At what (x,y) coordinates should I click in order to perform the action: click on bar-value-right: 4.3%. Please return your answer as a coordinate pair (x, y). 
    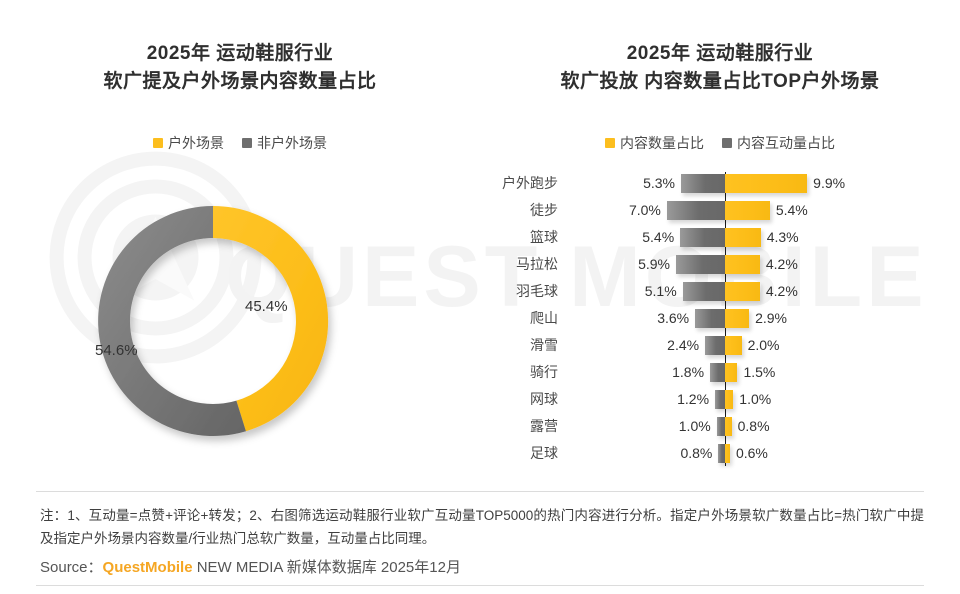
    Looking at the image, I should click on (782, 237).